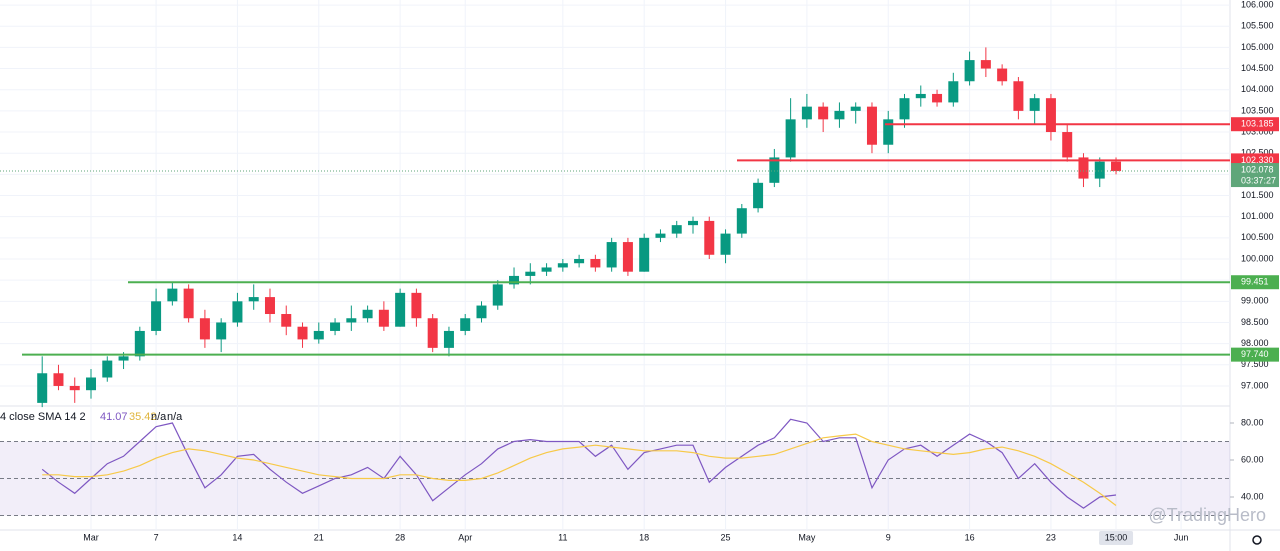 The width and height of the screenshot is (1280, 551). I want to click on x-tick-label: 25, so click(726, 537).